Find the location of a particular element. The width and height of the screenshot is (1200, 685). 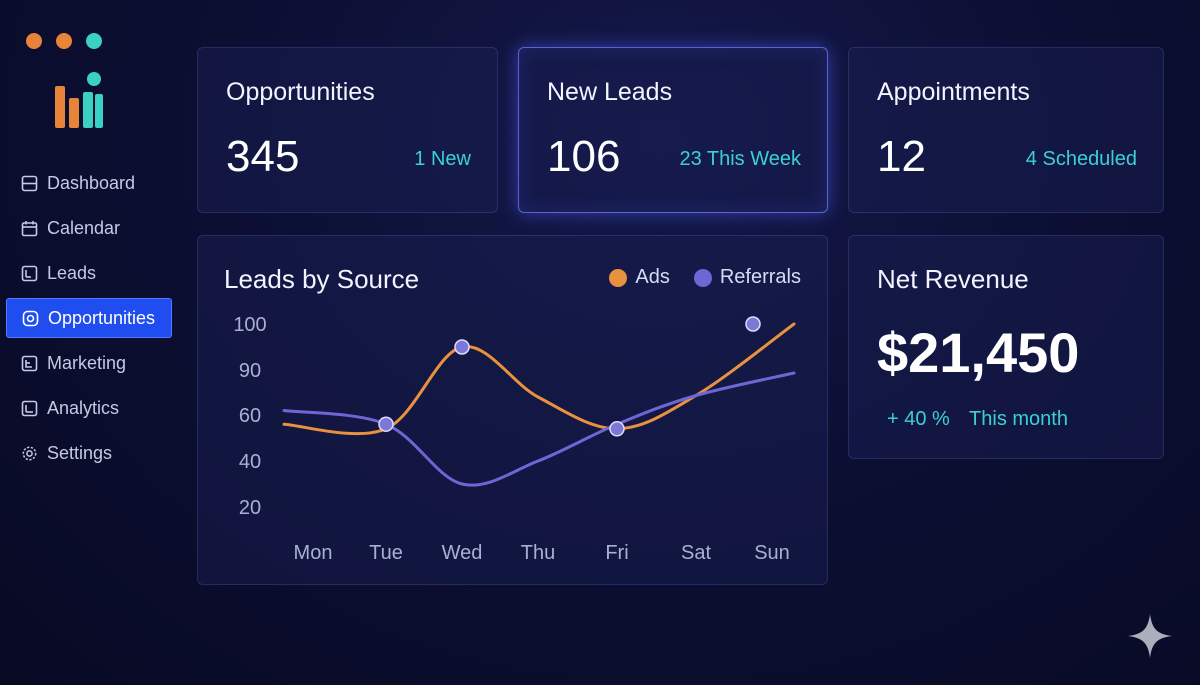

analytics-icon is located at coordinates (29, 408).